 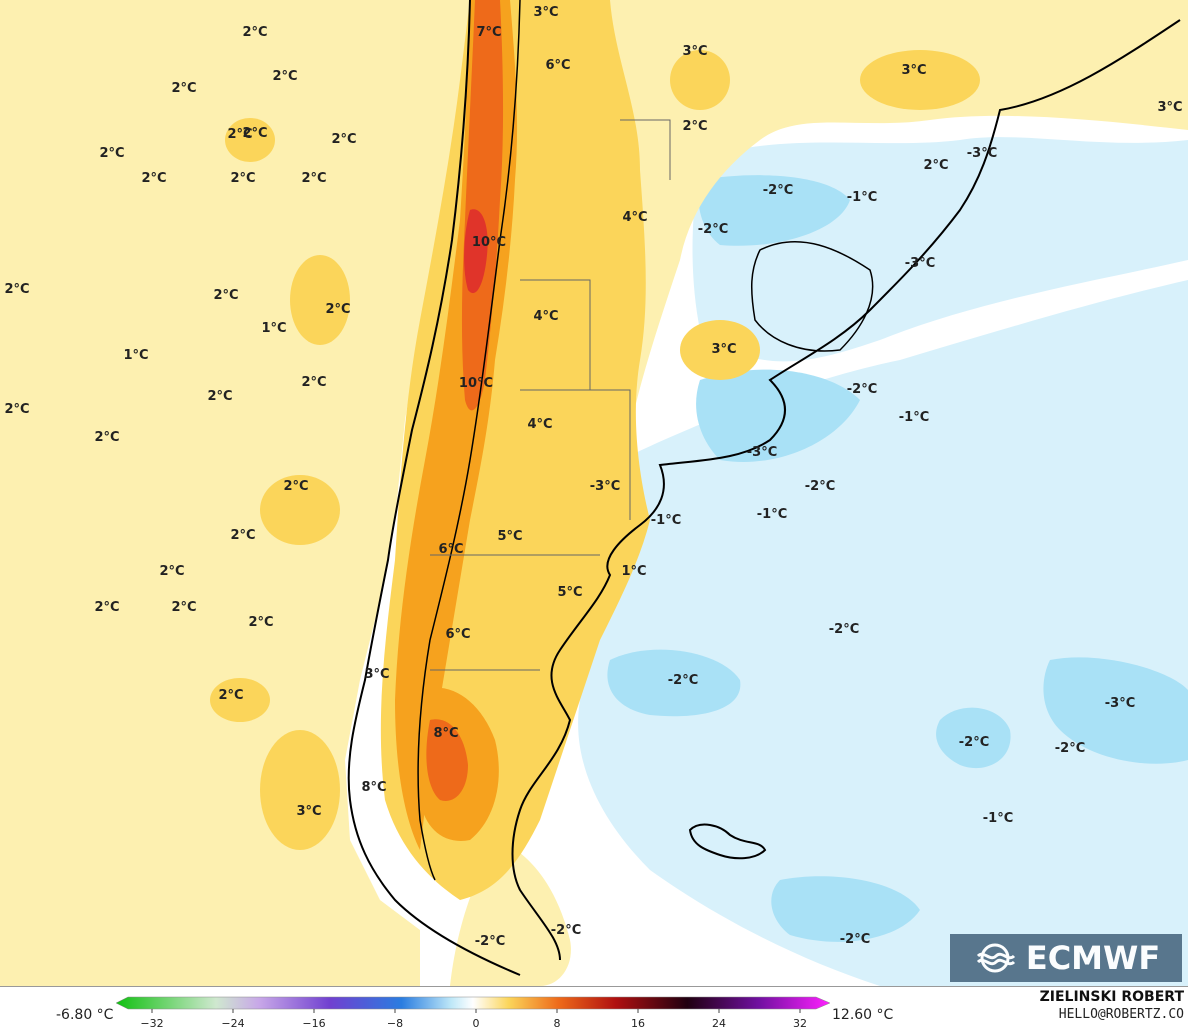 I want to click on legend-tick-label: −16, so click(x=313, y=1023).